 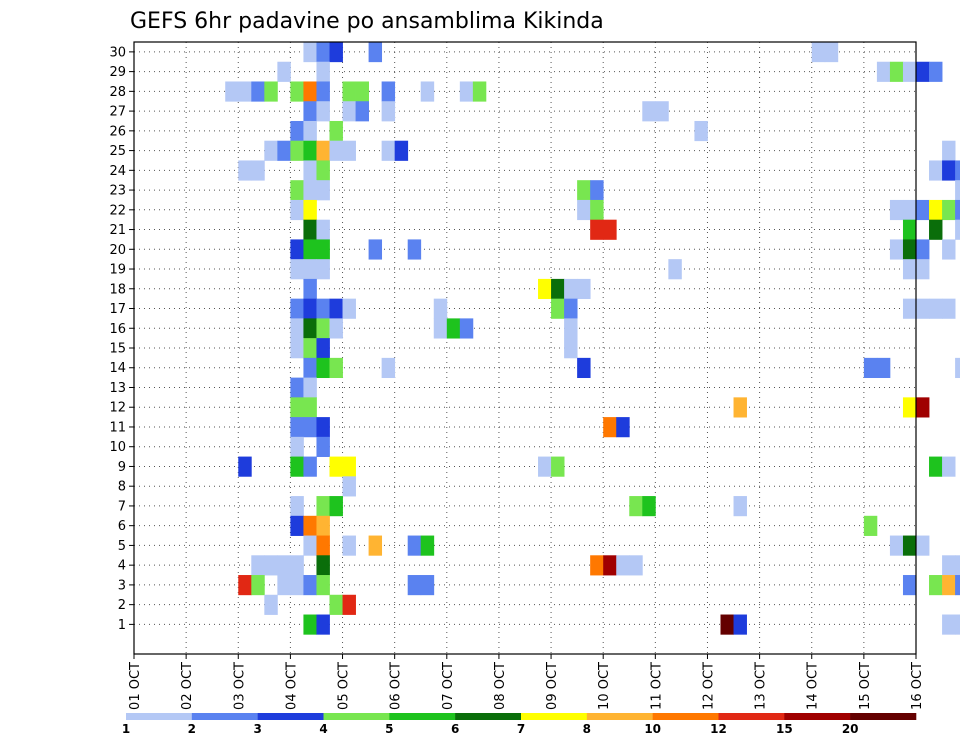 What do you see at coordinates (117, 349) in the screenshot?
I see `y-tick-label: 15` at bounding box center [117, 349].